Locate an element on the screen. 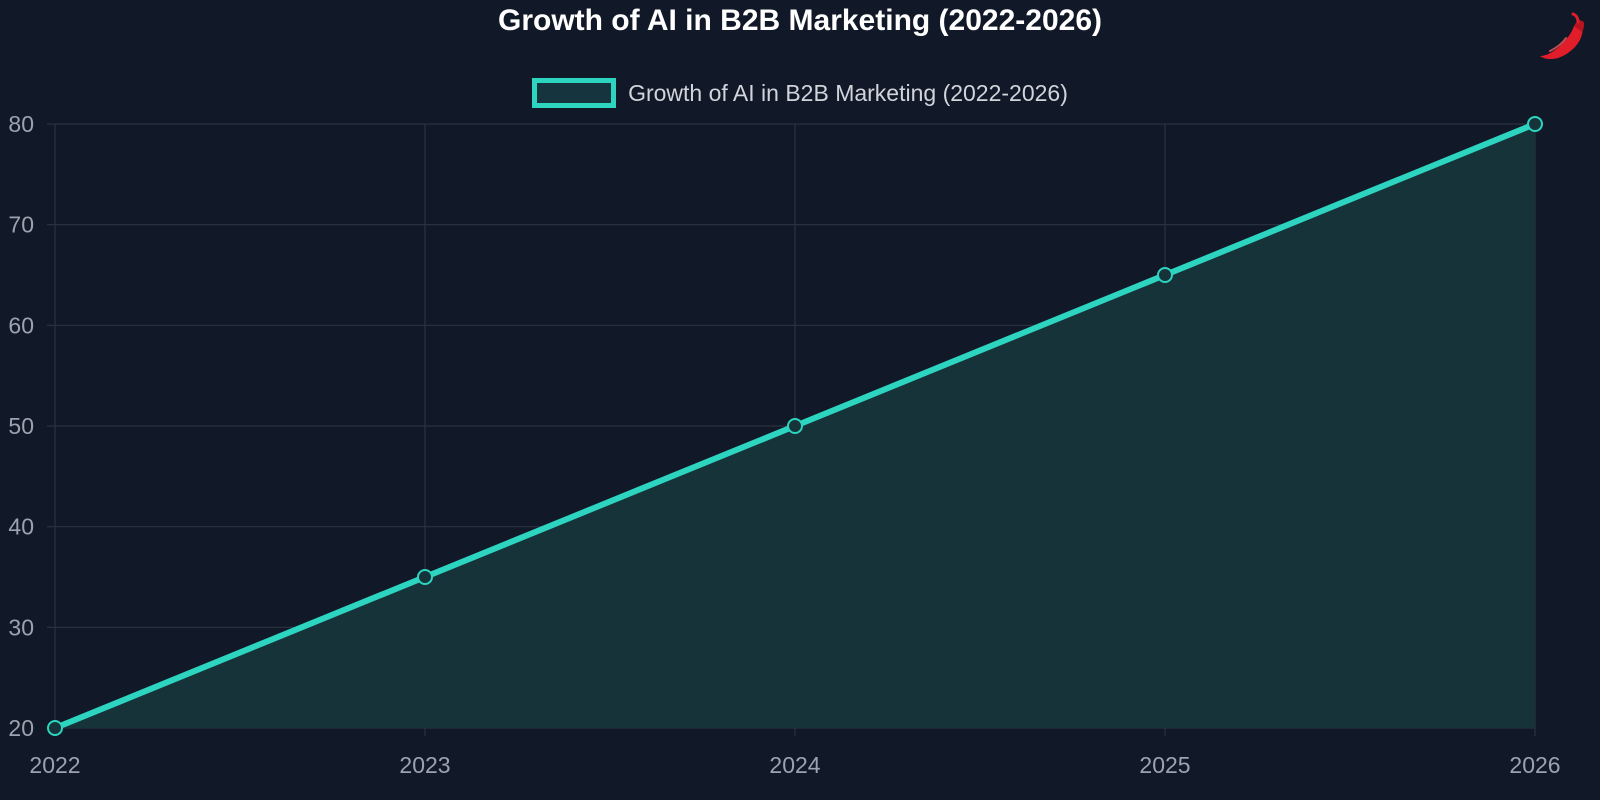  x-tick-label: 2022 is located at coordinates (54, 765).